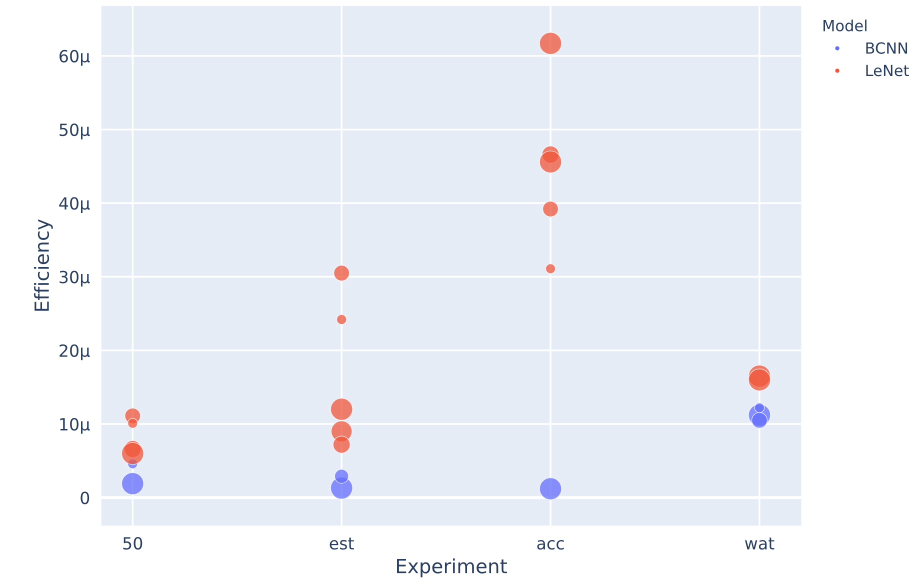  Describe the element at coordinates (75, 426) in the screenshot. I see `y-tick-label: 10μ` at that location.